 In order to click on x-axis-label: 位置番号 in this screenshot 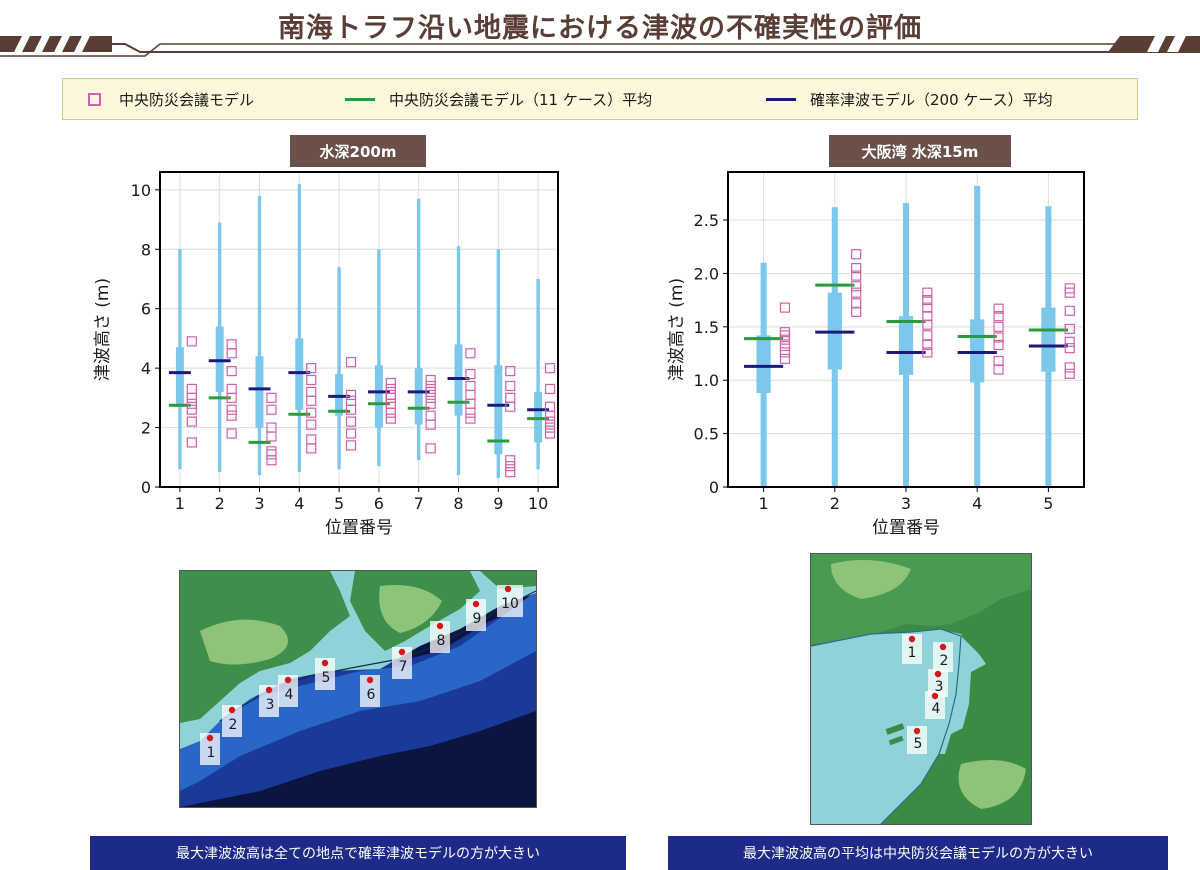, I will do `click(359, 528)`.